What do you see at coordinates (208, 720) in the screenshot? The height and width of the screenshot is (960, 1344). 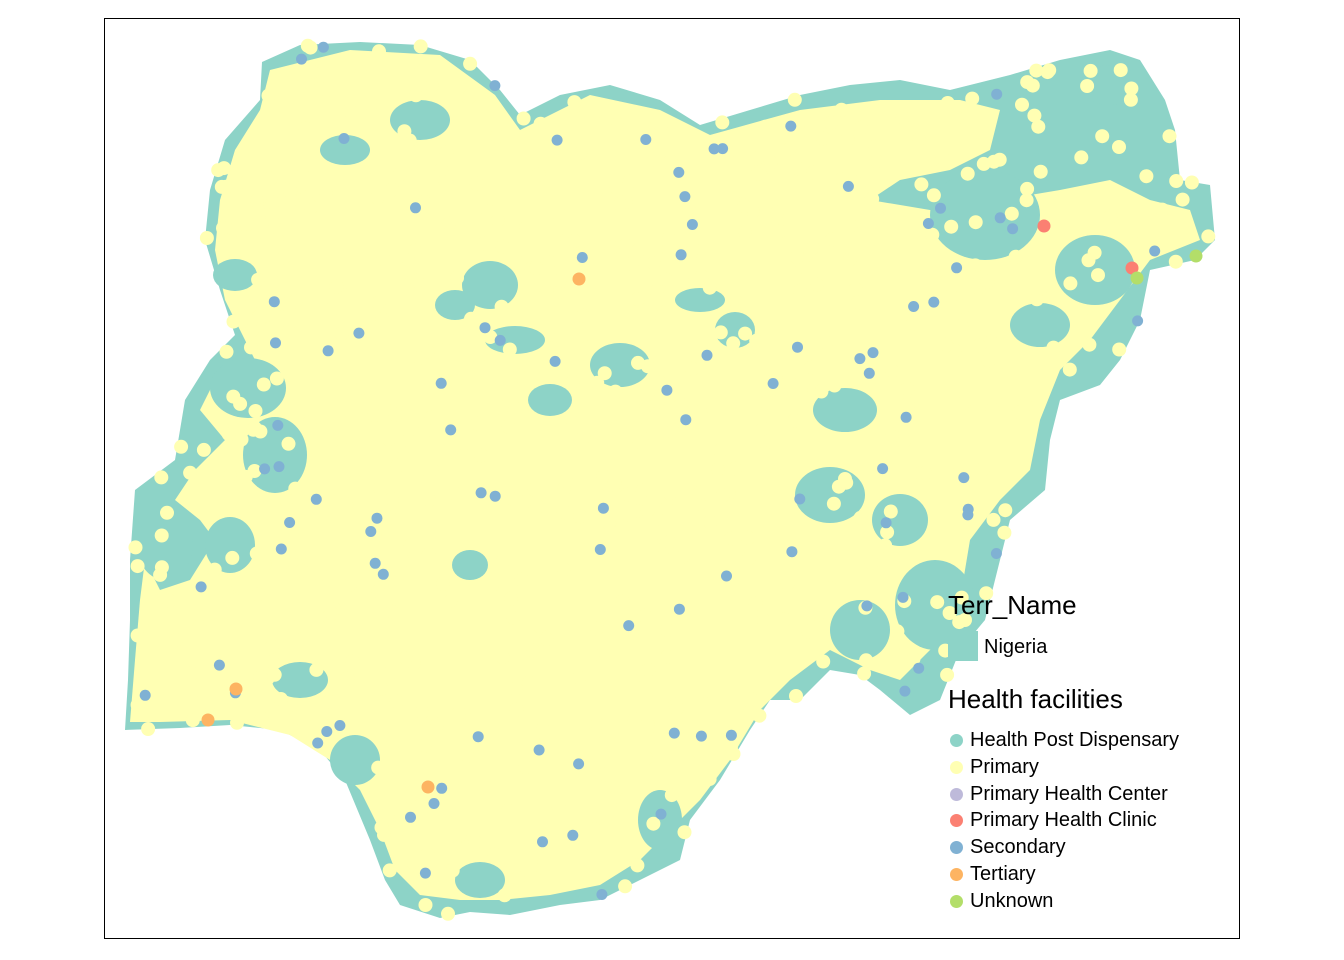 I see `facility-point-tertiary` at bounding box center [208, 720].